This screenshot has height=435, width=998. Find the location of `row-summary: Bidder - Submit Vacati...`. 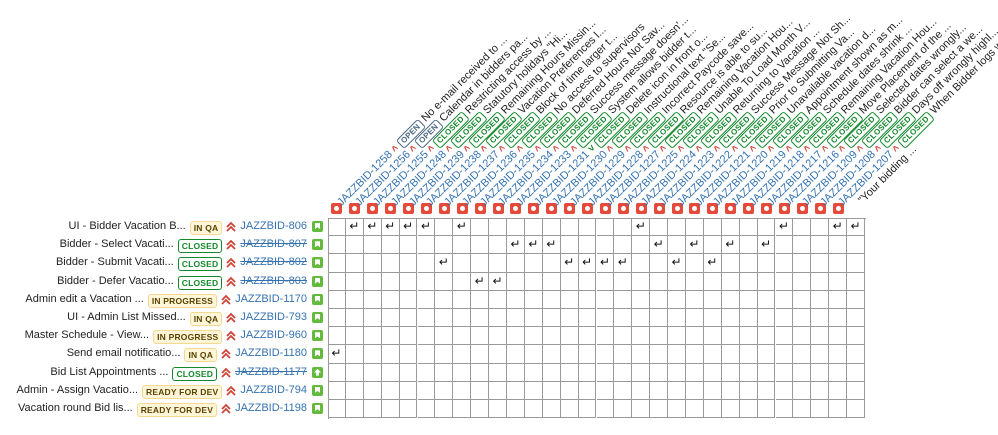

row-summary: Bidder - Submit Vacati... is located at coordinates (114, 262).